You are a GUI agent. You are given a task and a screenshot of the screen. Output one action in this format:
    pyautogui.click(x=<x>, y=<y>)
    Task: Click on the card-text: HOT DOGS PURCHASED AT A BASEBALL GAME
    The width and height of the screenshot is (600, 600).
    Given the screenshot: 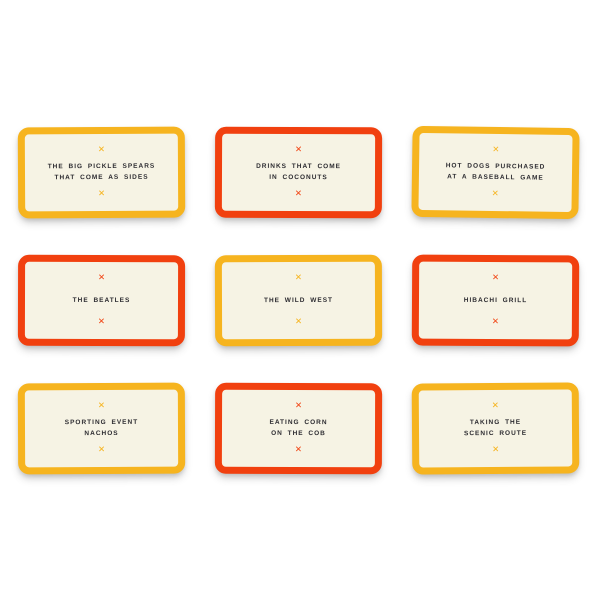 What is the action you would take?
    pyautogui.click(x=496, y=171)
    